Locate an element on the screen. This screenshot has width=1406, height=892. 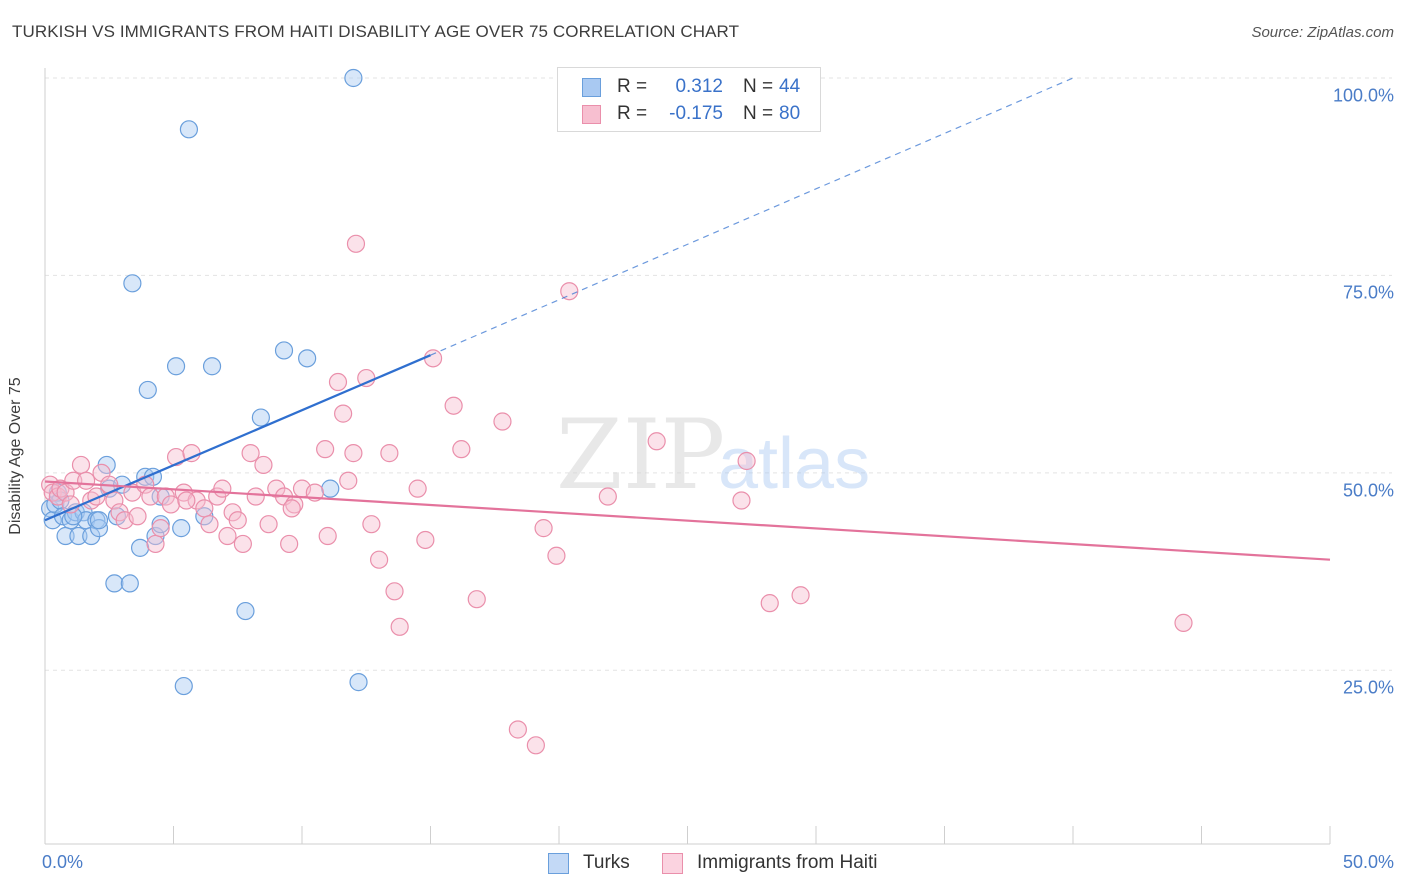
y-tick-label: 25.0% is located at coordinates (1368, 687).